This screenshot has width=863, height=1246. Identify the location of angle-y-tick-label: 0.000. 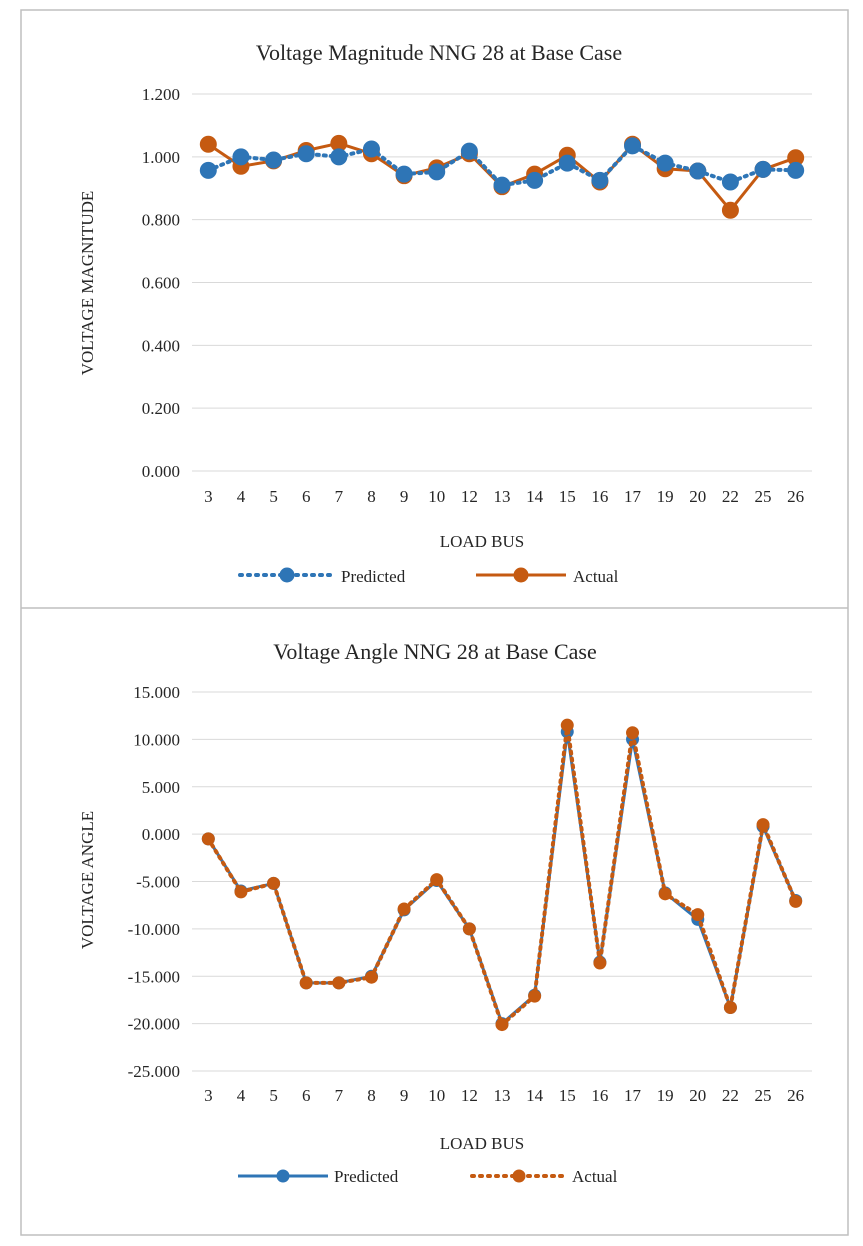
(161, 834).